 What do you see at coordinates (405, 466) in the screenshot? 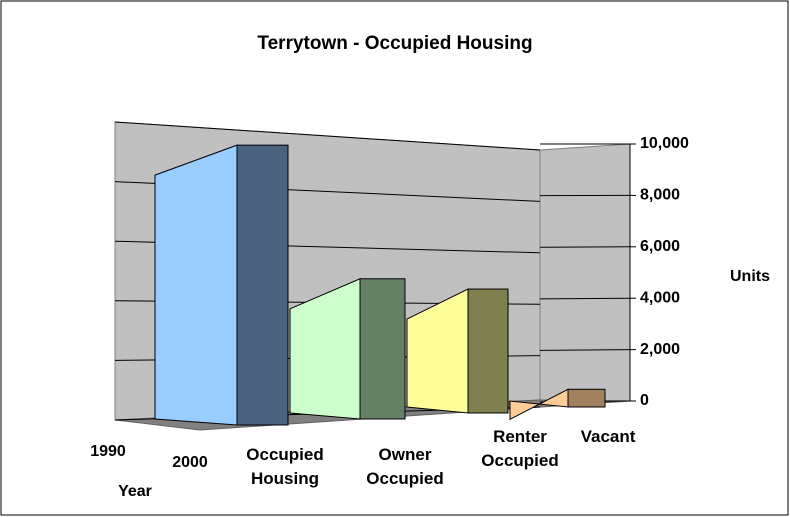
I see `x-tick-label: Owner Occupied` at bounding box center [405, 466].